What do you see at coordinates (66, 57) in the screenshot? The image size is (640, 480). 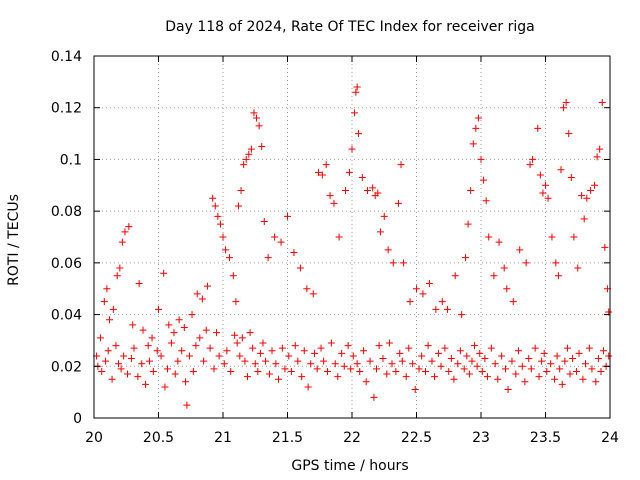 I see `y-tick-label: 0.14` at bounding box center [66, 57].